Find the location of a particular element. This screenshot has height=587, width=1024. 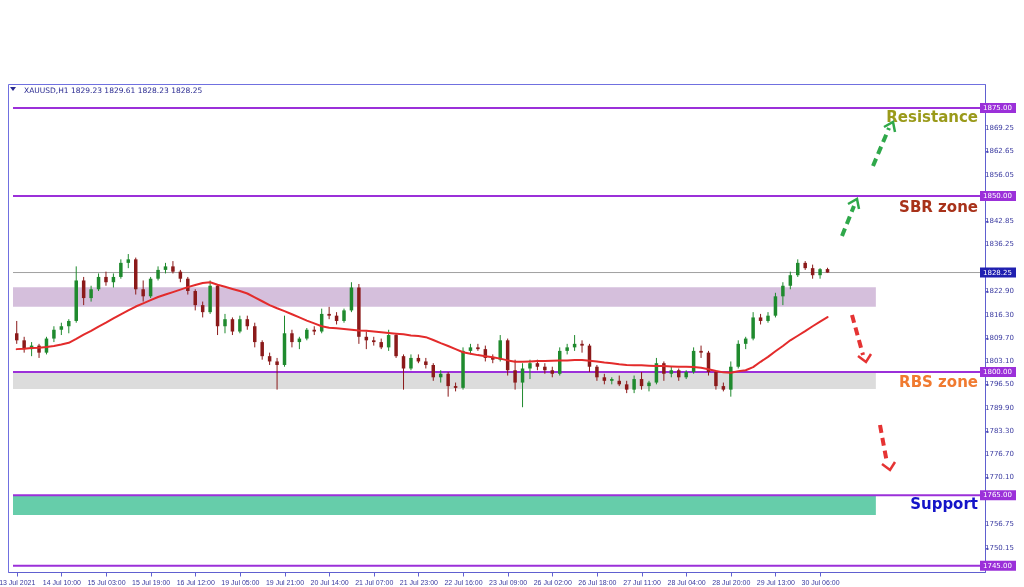

text: RBS zone is located at coordinates (938, 382).